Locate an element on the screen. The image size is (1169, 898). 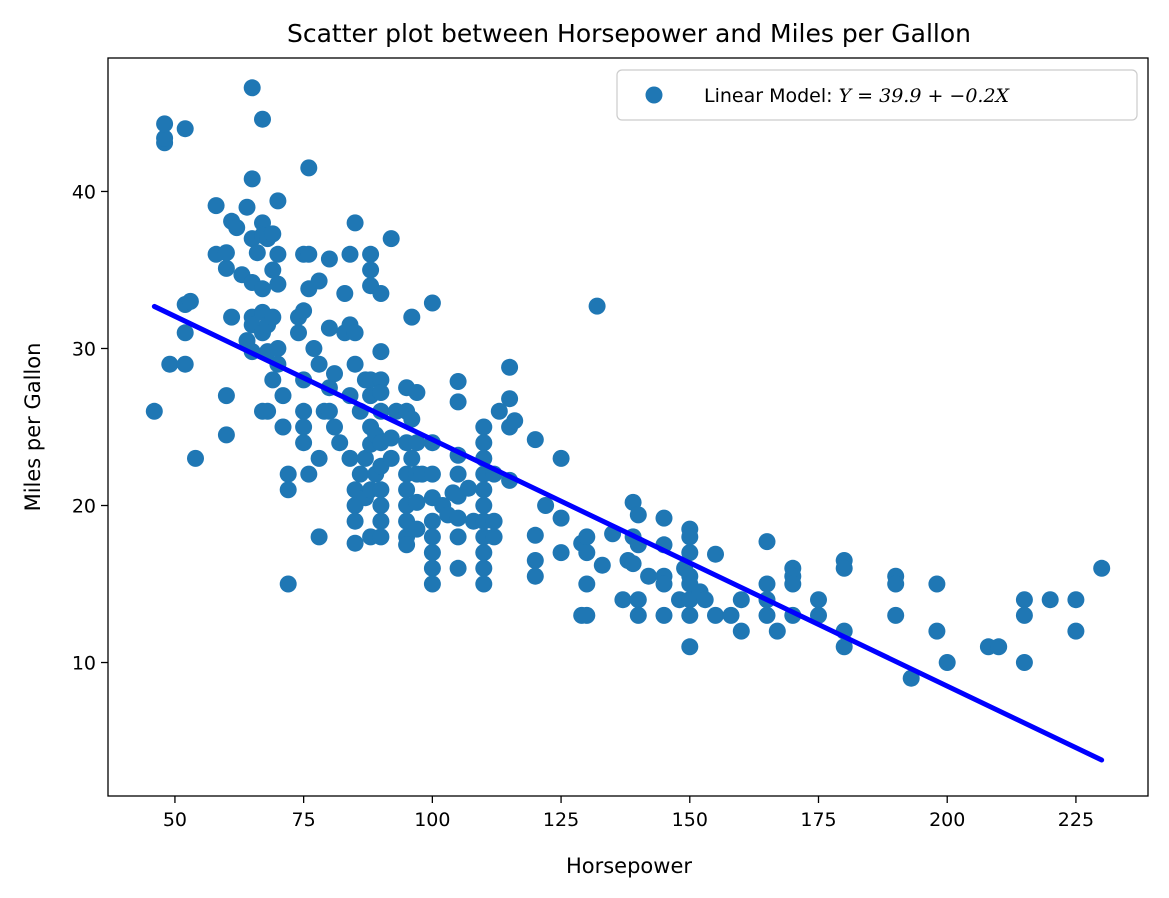
legend-label-prefix: Linear Model: is located at coordinates (771, 96).